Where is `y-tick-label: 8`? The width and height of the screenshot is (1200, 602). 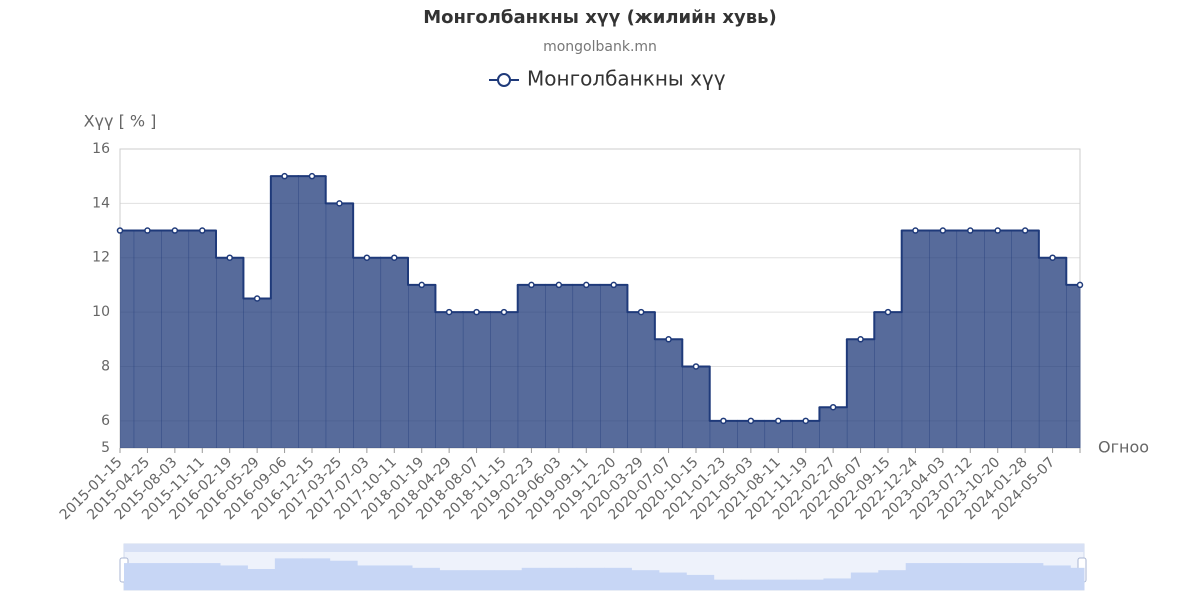
y-tick-label: 8 is located at coordinates (105, 366).